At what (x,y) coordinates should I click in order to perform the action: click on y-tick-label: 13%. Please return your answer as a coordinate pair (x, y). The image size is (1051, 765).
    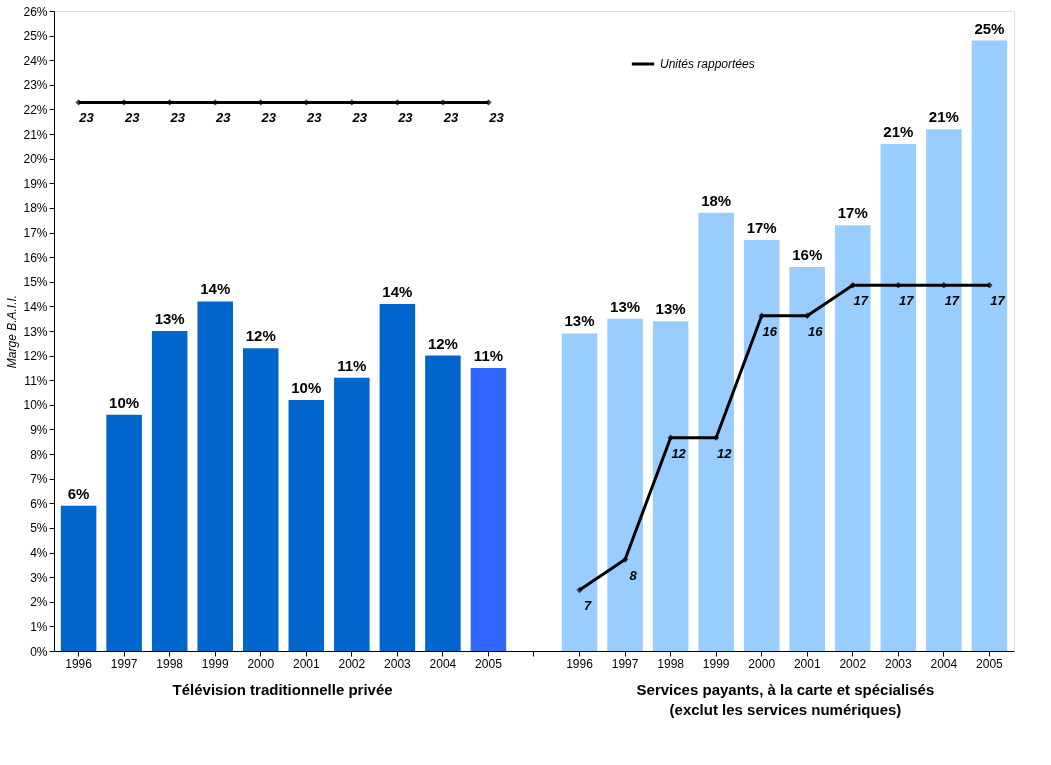
    Looking at the image, I should click on (35, 331).